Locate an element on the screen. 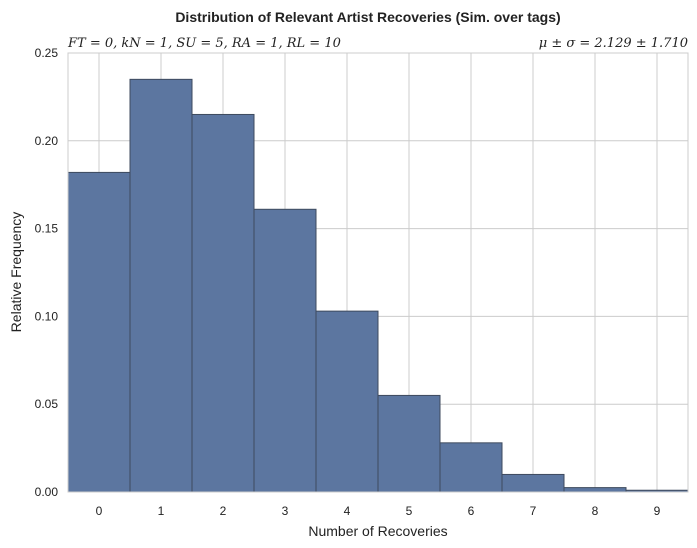  x-axis-label: Number of Recoveries is located at coordinates (377, 531).